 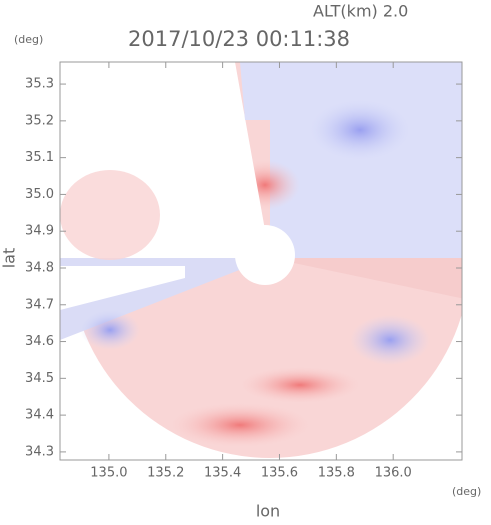 I want to click on y-tick-label: 34.7, so click(x=39, y=304).